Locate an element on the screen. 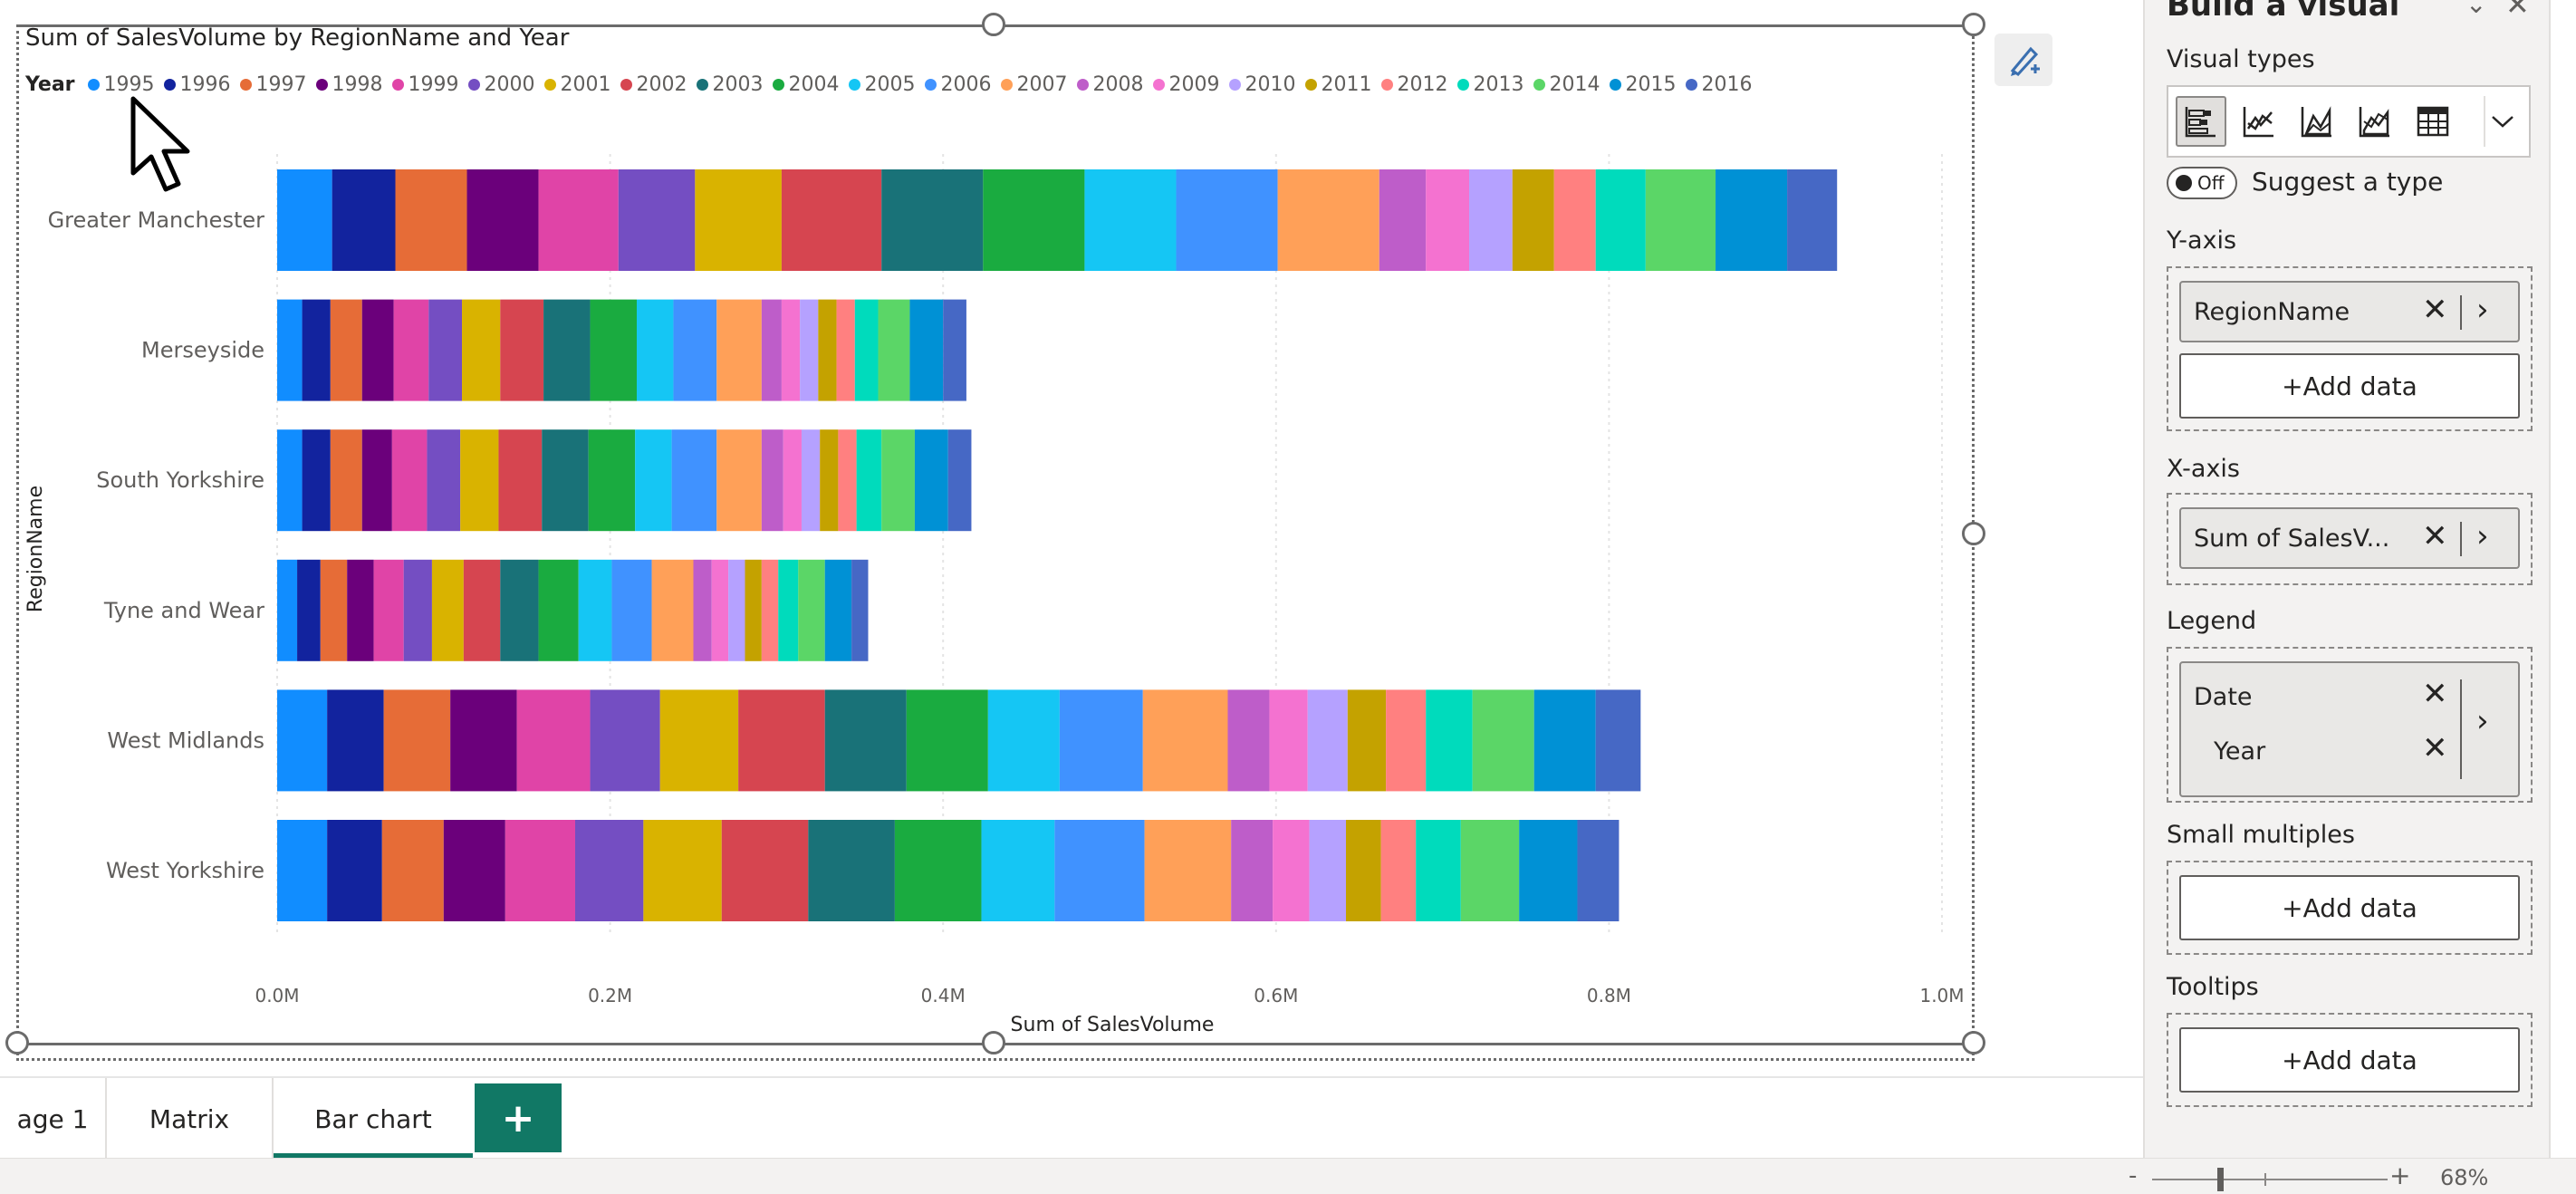 This screenshot has width=2576, height=1194. legend-item: 2003 is located at coordinates (730, 84).